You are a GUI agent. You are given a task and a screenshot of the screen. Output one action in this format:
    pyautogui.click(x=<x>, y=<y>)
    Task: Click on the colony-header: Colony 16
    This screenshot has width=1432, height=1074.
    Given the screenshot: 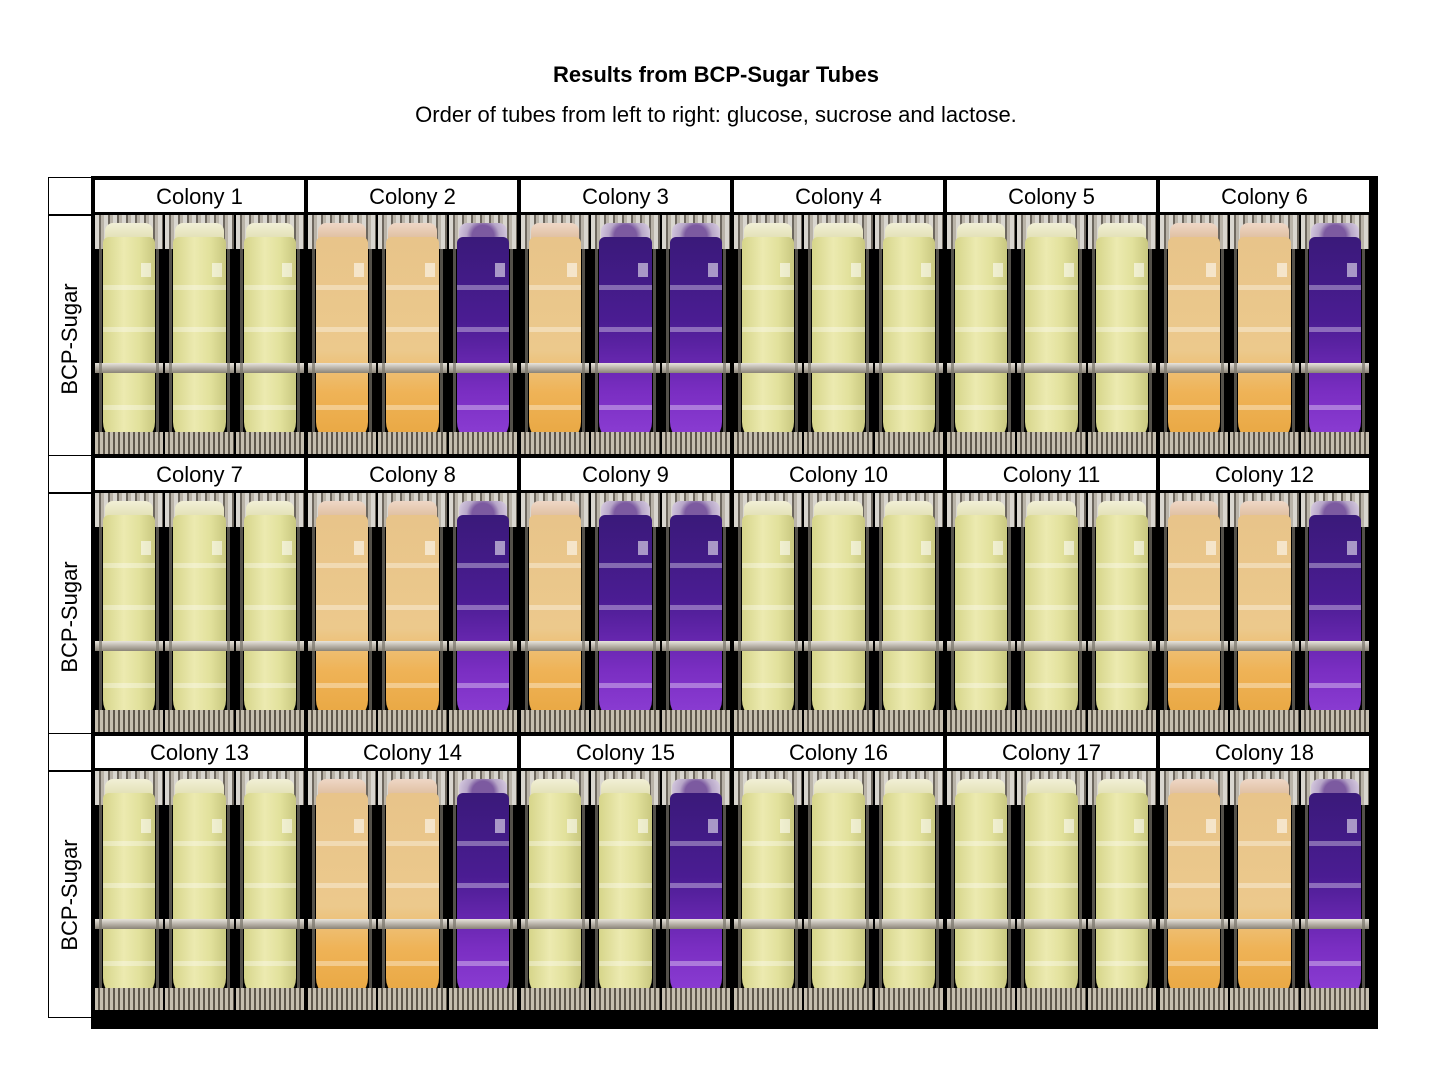 What is the action you would take?
    pyautogui.click(x=838, y=752)
    